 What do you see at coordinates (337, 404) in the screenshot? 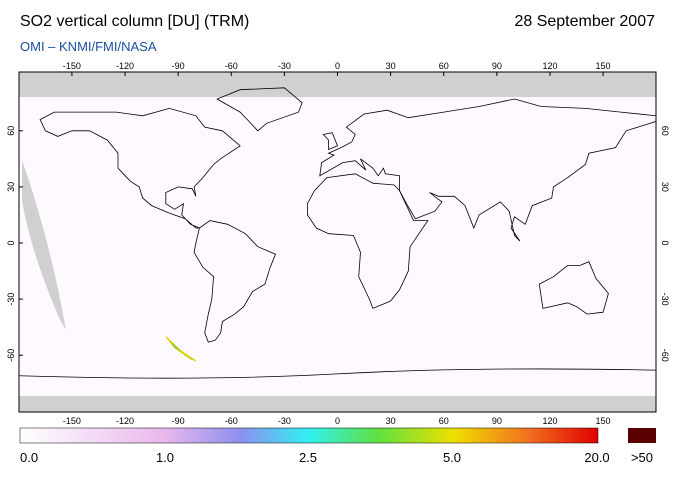
I see `no-data` at bounding box center [337, 404].